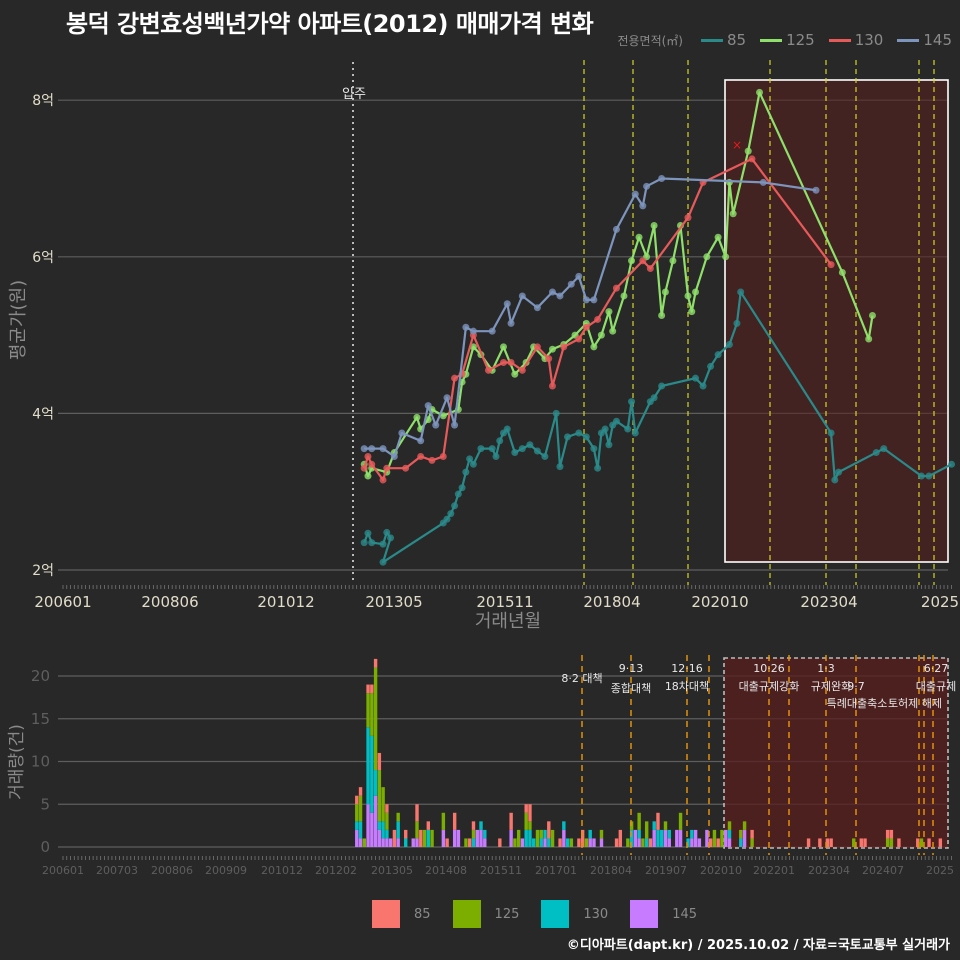  I want to click on volume-y-axis: 0 5 10 15 20, so click(40, 761).